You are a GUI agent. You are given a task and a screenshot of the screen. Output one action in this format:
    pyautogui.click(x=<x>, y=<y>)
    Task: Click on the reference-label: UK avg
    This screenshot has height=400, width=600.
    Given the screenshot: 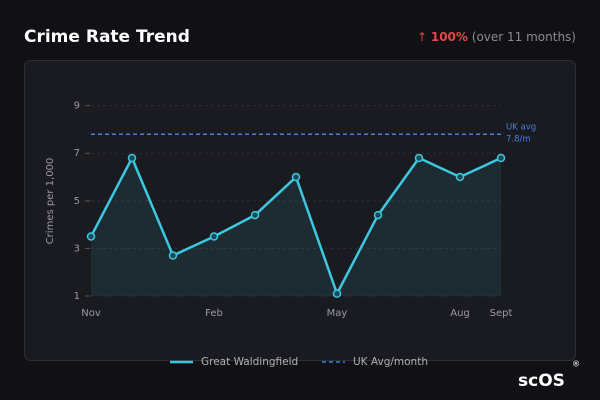 What is the action you would take?
    pyautogui.click(x=521, y=128)
    